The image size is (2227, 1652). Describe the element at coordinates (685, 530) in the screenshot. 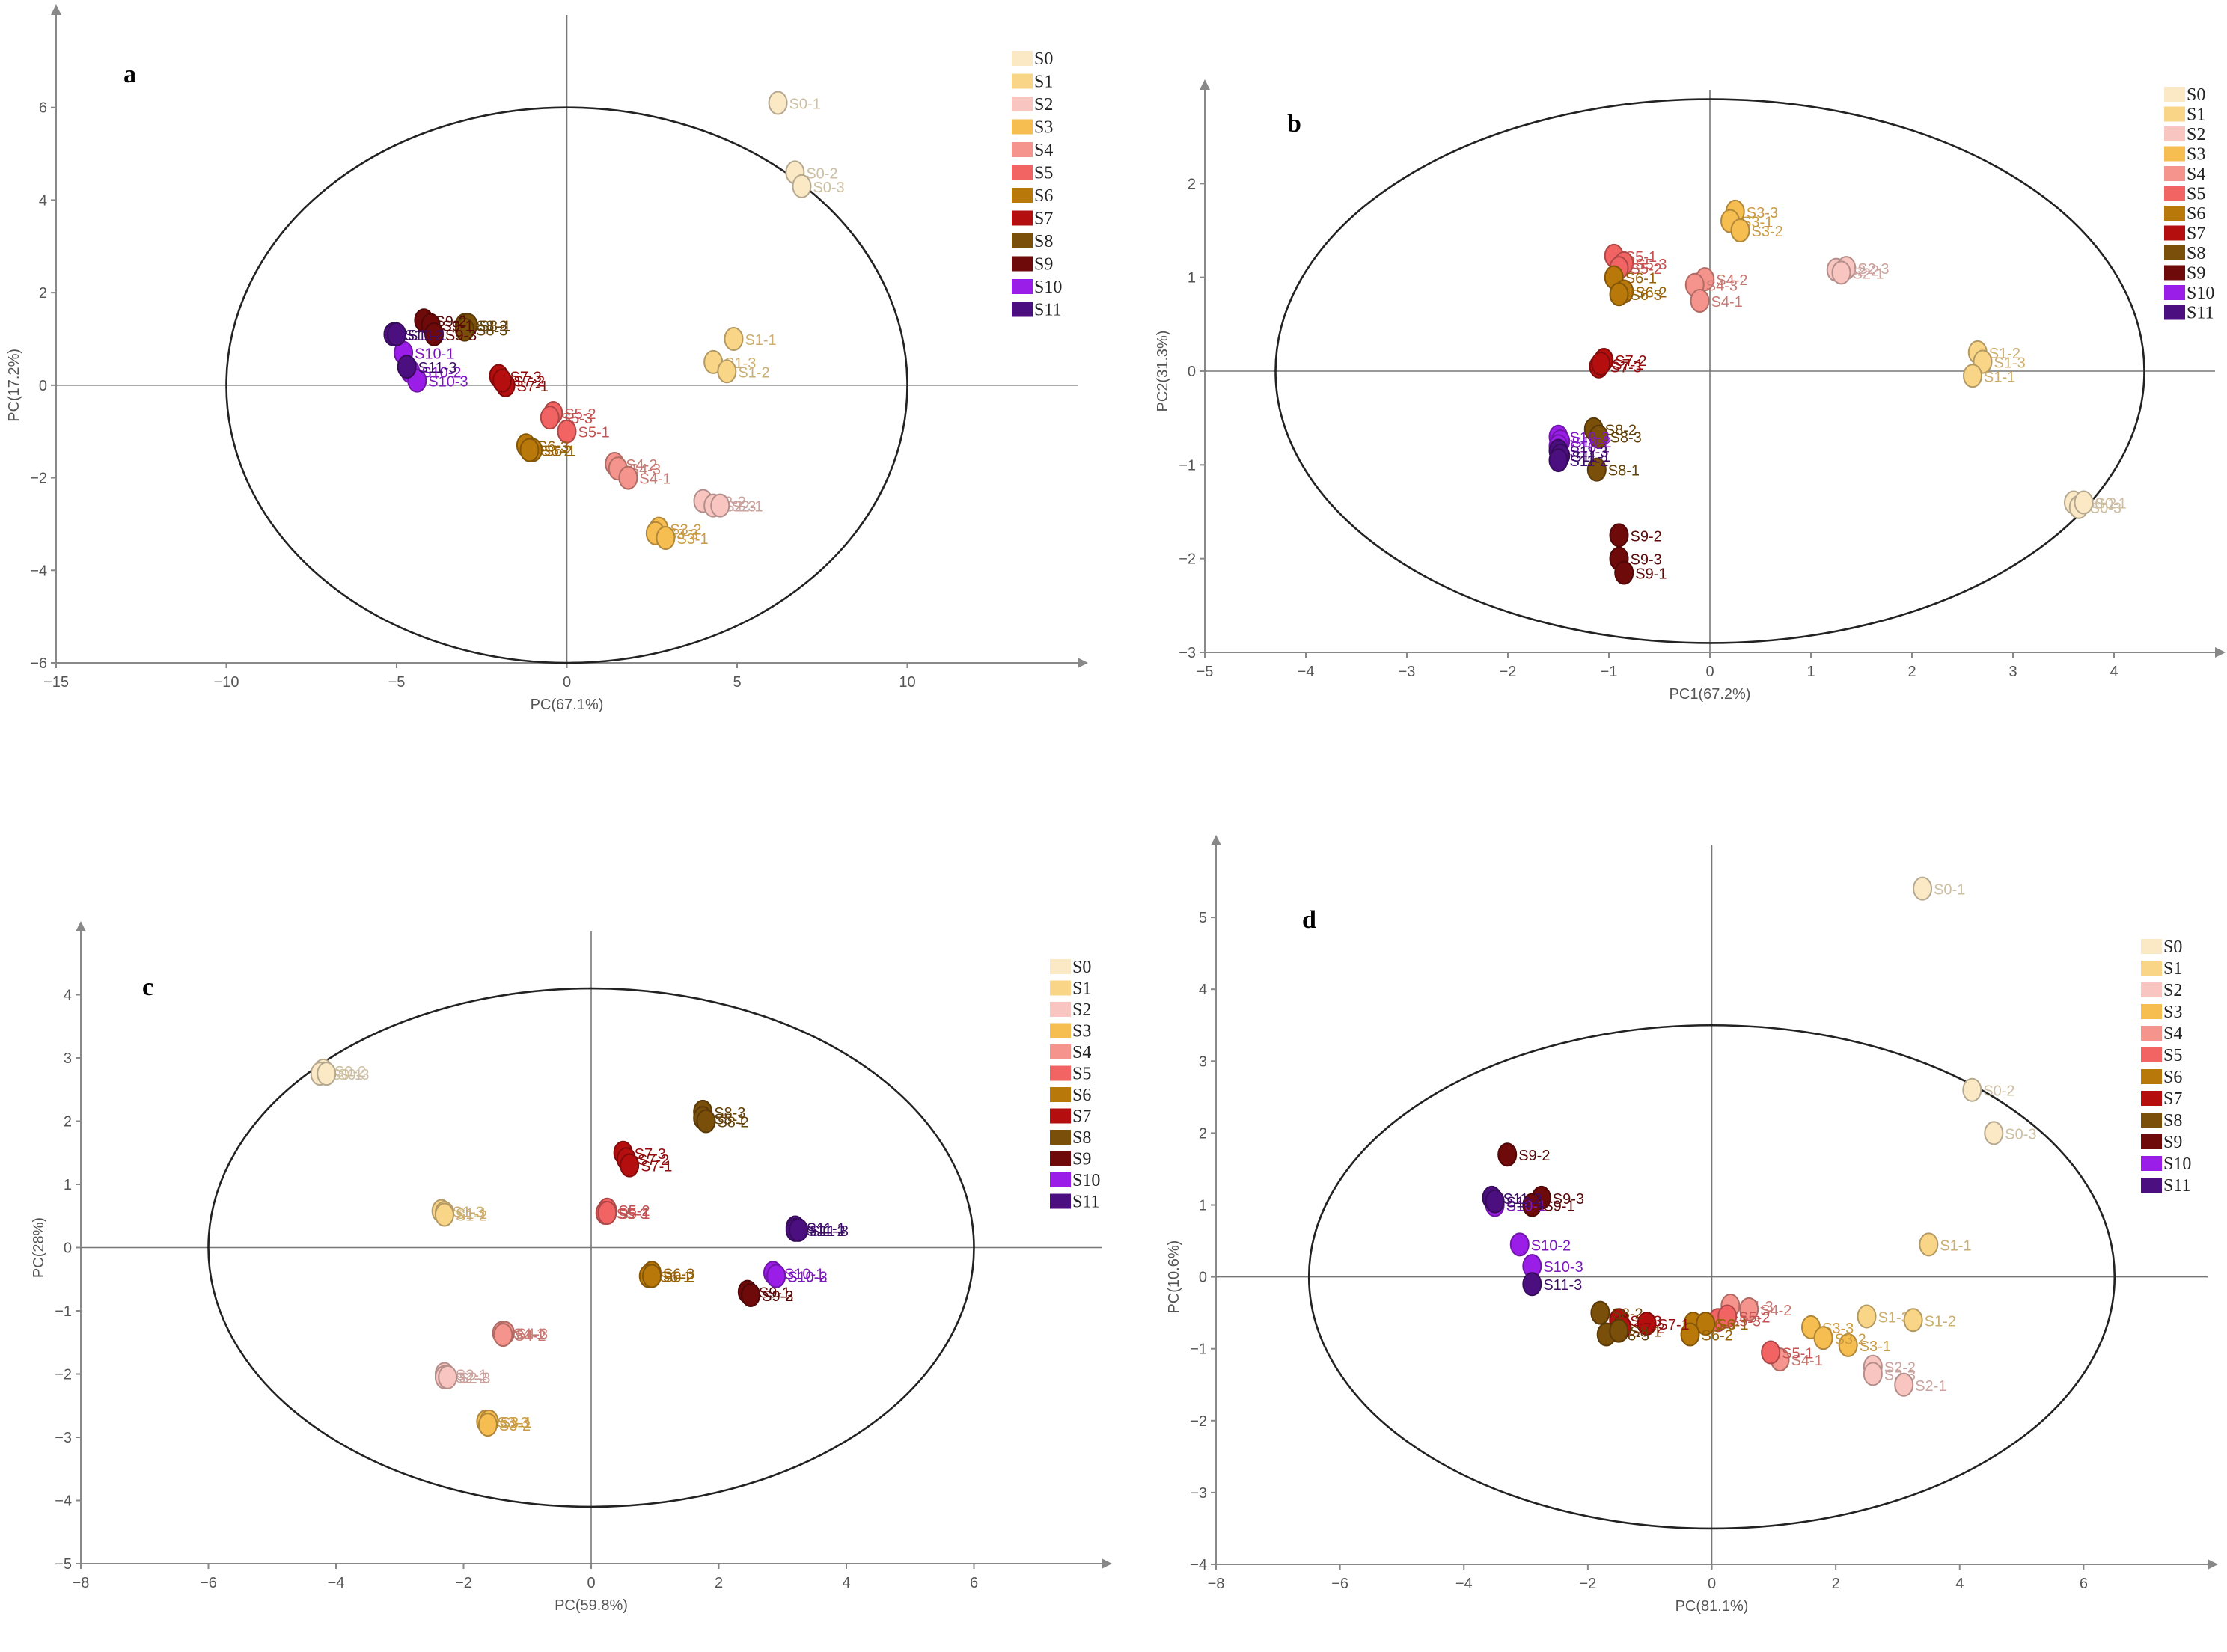

I see `point-label: S3-2` at that location.